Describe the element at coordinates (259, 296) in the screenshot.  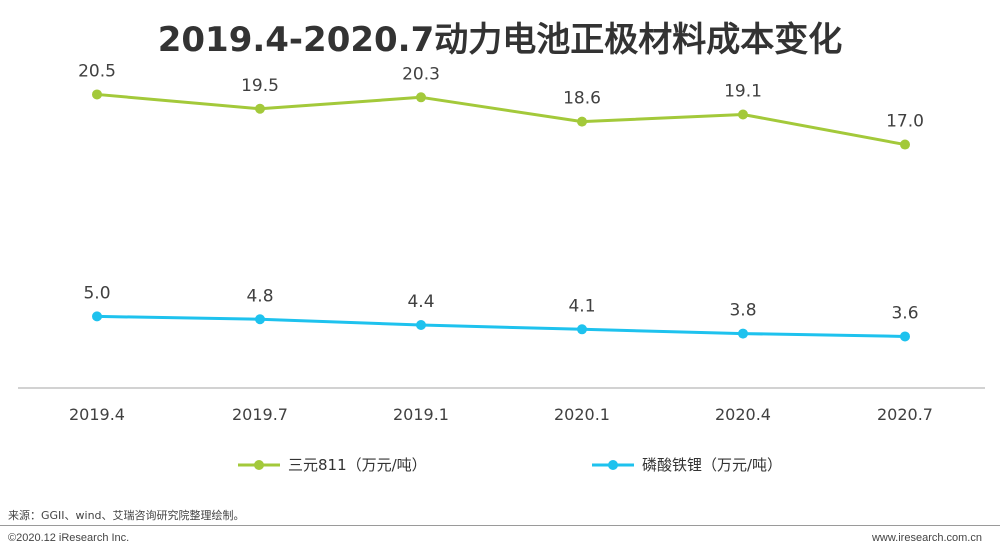
I see `series-1-data-label-1: 4.8` at that location.